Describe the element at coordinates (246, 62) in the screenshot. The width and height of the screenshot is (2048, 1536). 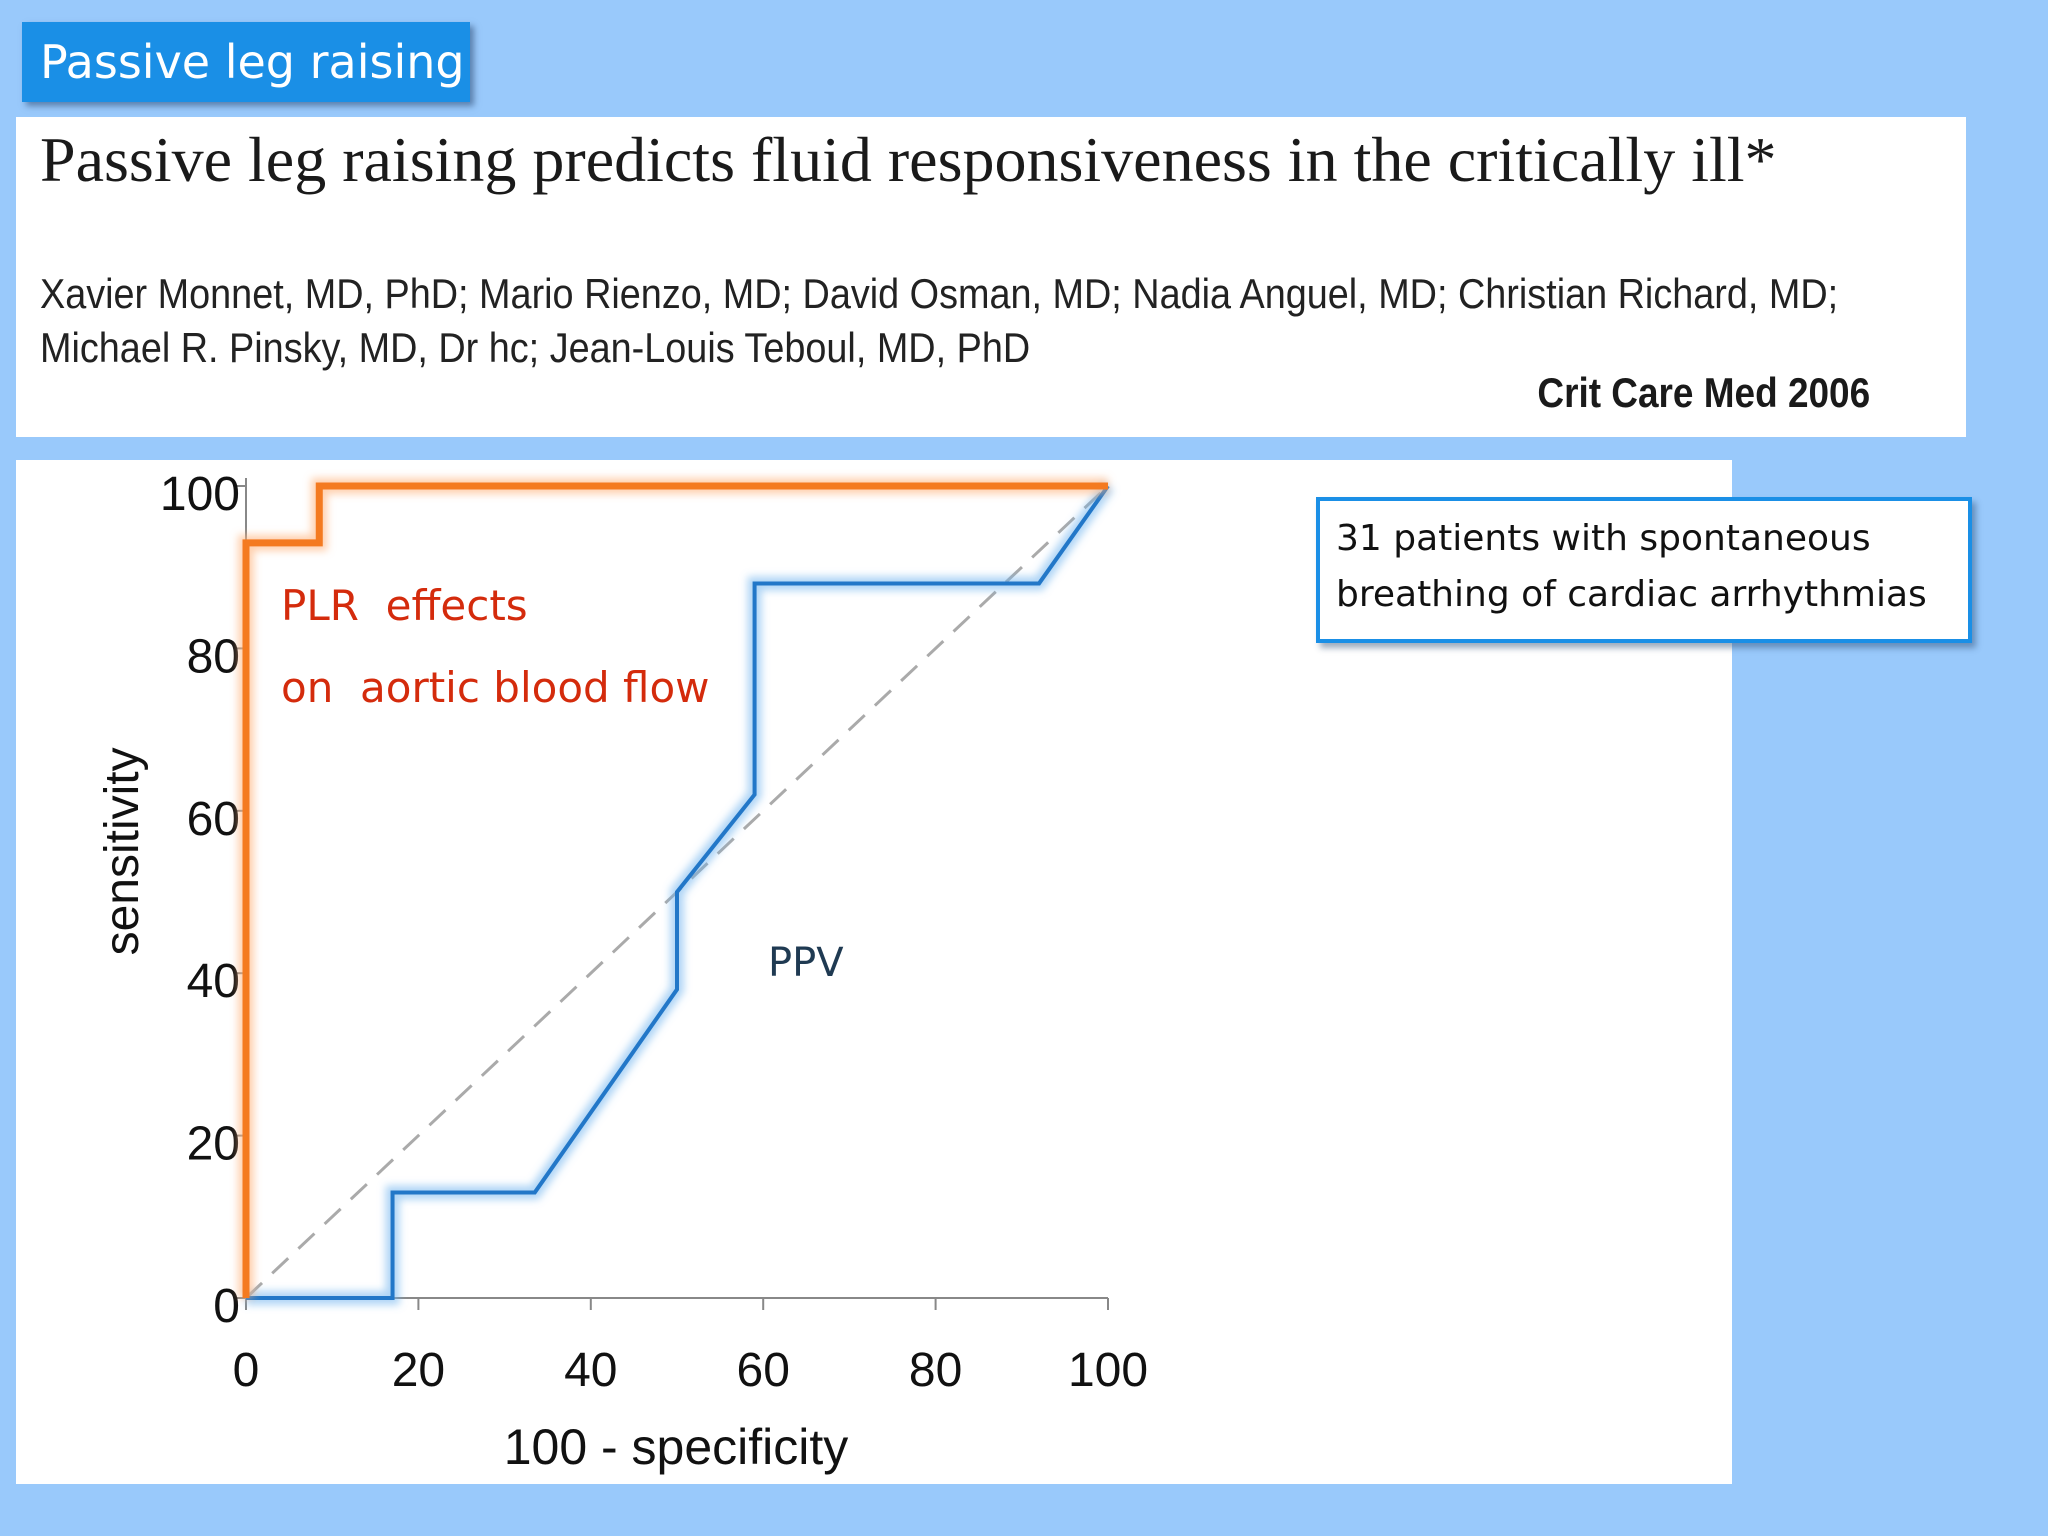
I see `slide-title: Passive leg raising` at that location.